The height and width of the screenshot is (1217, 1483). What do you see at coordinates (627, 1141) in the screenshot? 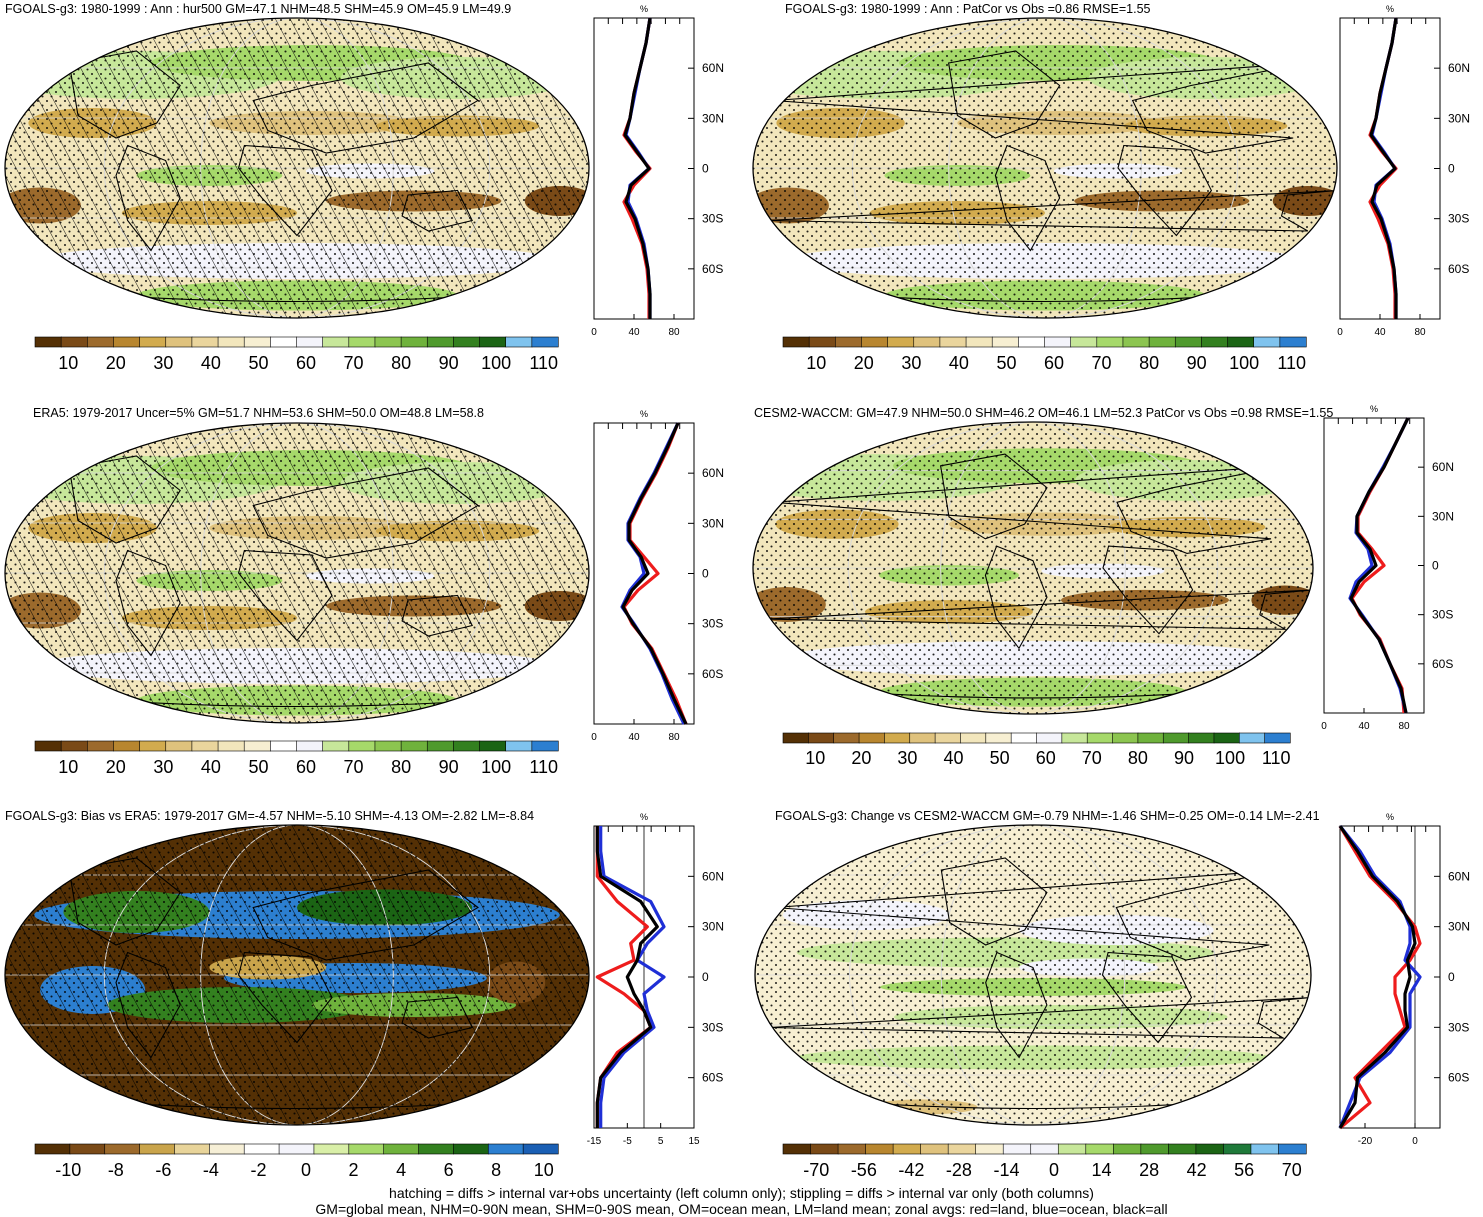
I see `zonal-x-tick-label: -5` at bounding box center [627, 1141].